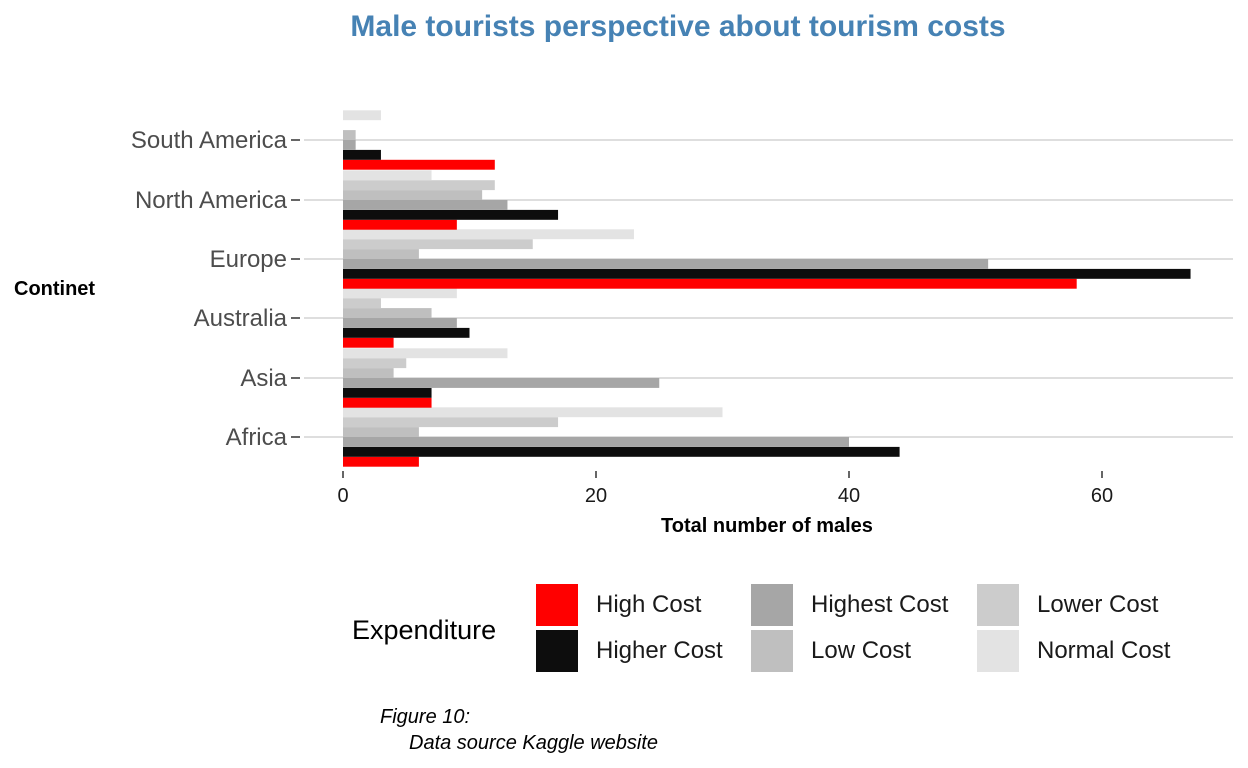  I want to click on bar-asia-low-cost, so click(368, 373).